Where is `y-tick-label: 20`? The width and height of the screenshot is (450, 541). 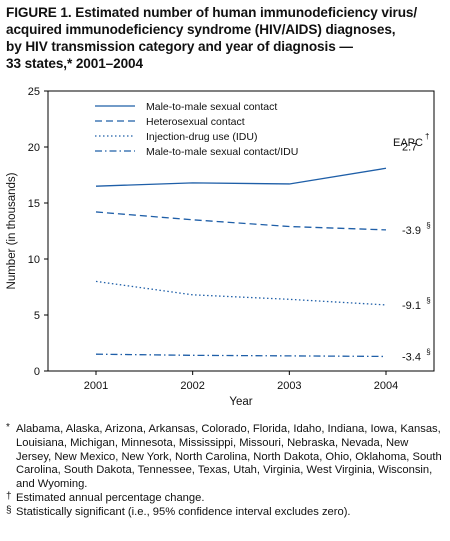 y-tick-label: 20 is located at coordinates (34, 148).